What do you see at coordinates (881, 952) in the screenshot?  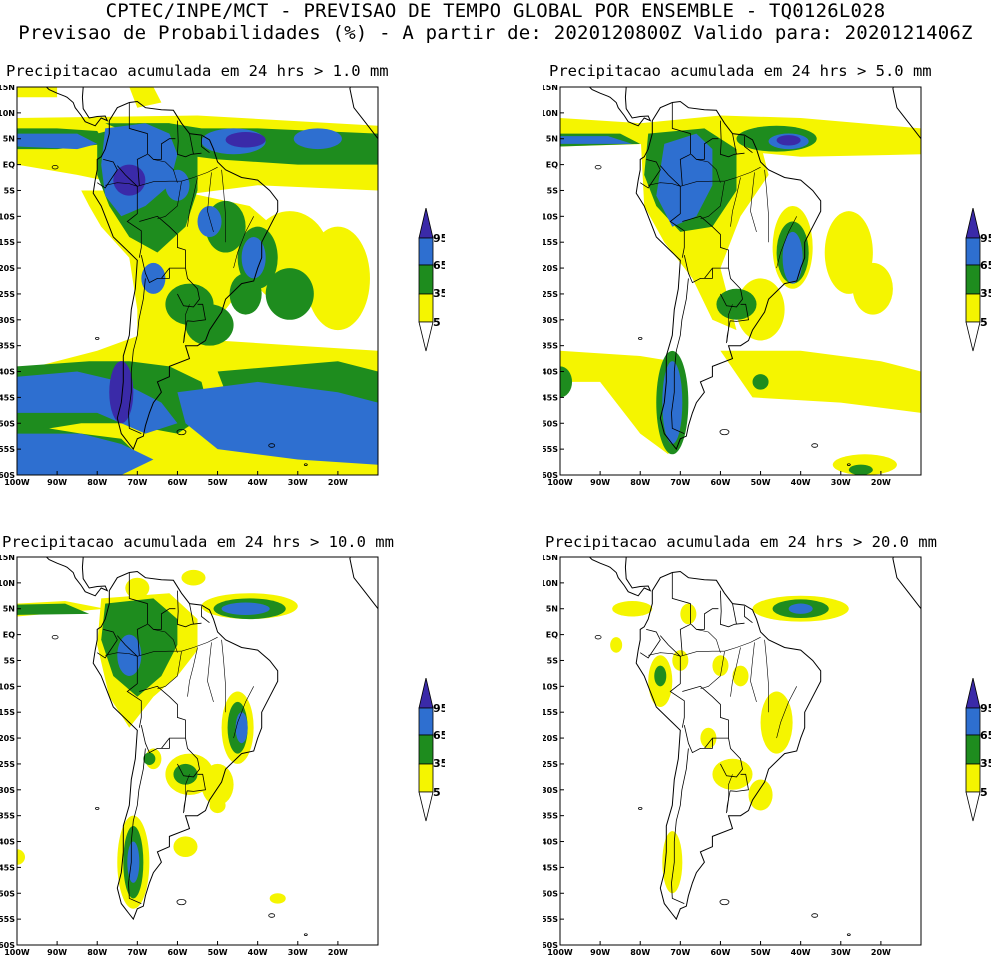 I see `lon-tick-label: 20W` at bounding box center [881, 952].